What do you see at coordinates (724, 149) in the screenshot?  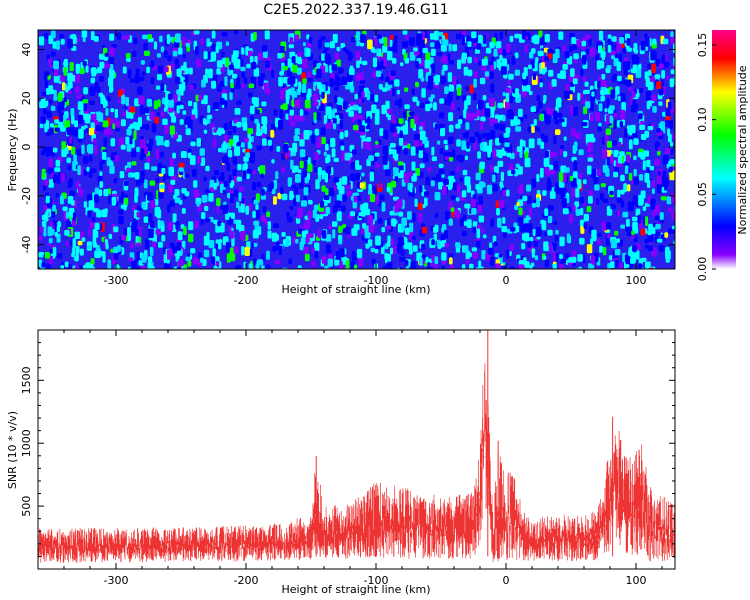 I see `colorbar-gradient` at bounding box center [724, 149].